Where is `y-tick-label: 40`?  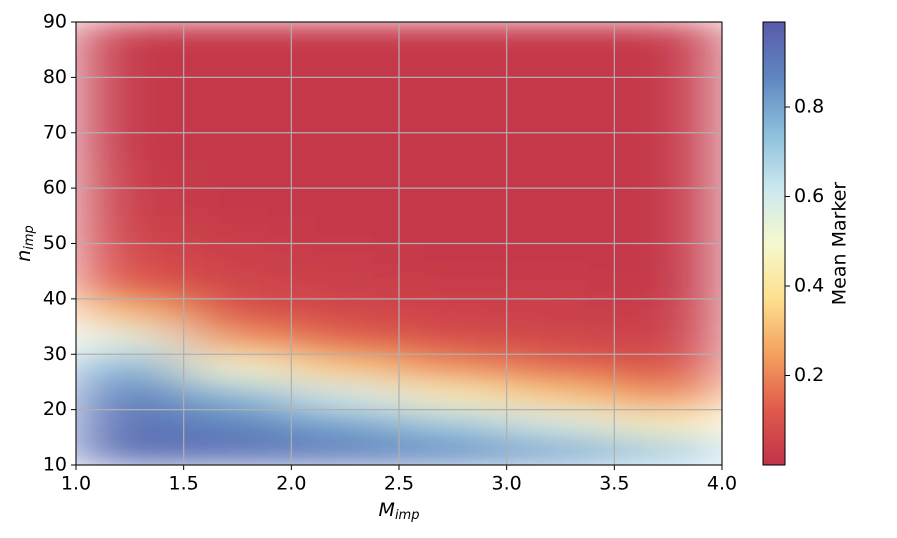
y-tick-label: 40 is located at coordinates (55, 298).